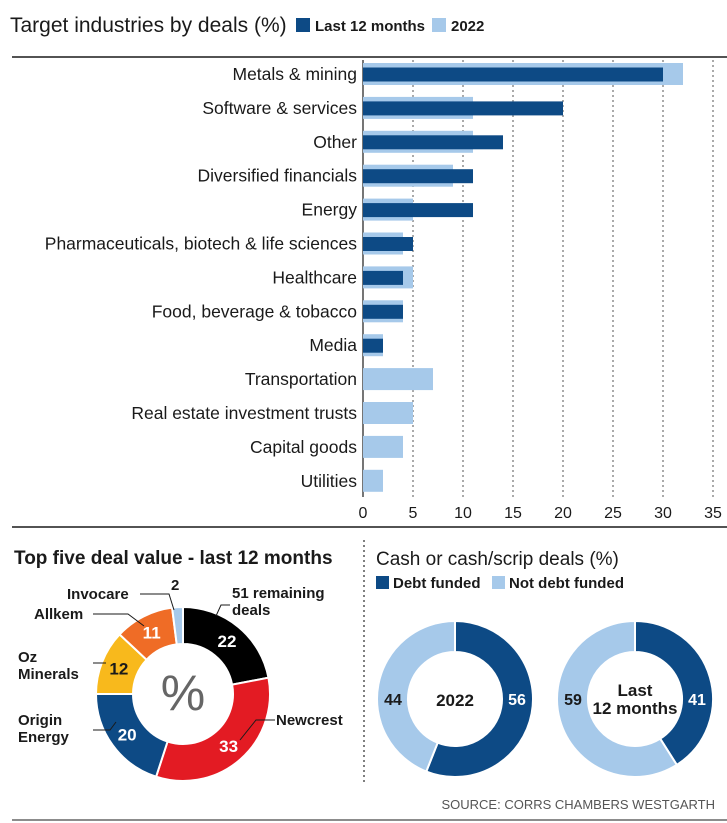 The height and width of the screenshot is (823, 727). What do you see at coordinates (566, 583) in the screenshot?
I see `legend-label-not-debt-funded: Not debt funded` at bounding box center [566, 583].